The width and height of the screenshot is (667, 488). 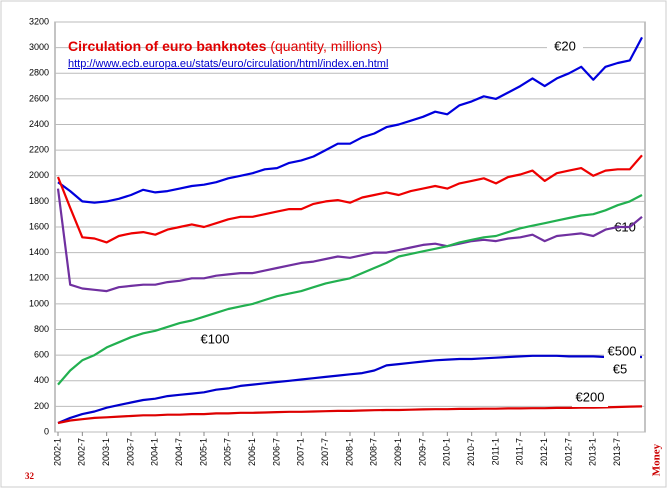 I want to click on x-tick-label: 2010-7, so click(x=471, y=452).